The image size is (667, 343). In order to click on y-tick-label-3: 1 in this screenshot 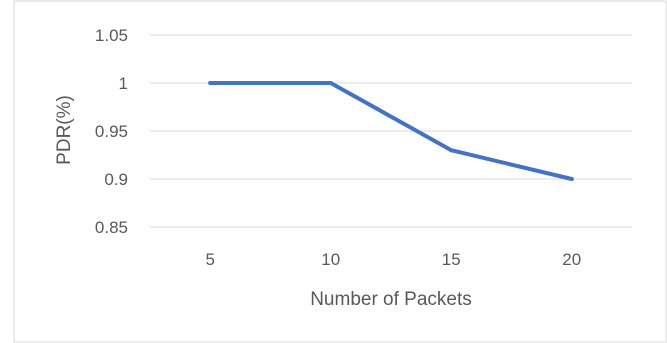, I will do `click(123, 83)`.